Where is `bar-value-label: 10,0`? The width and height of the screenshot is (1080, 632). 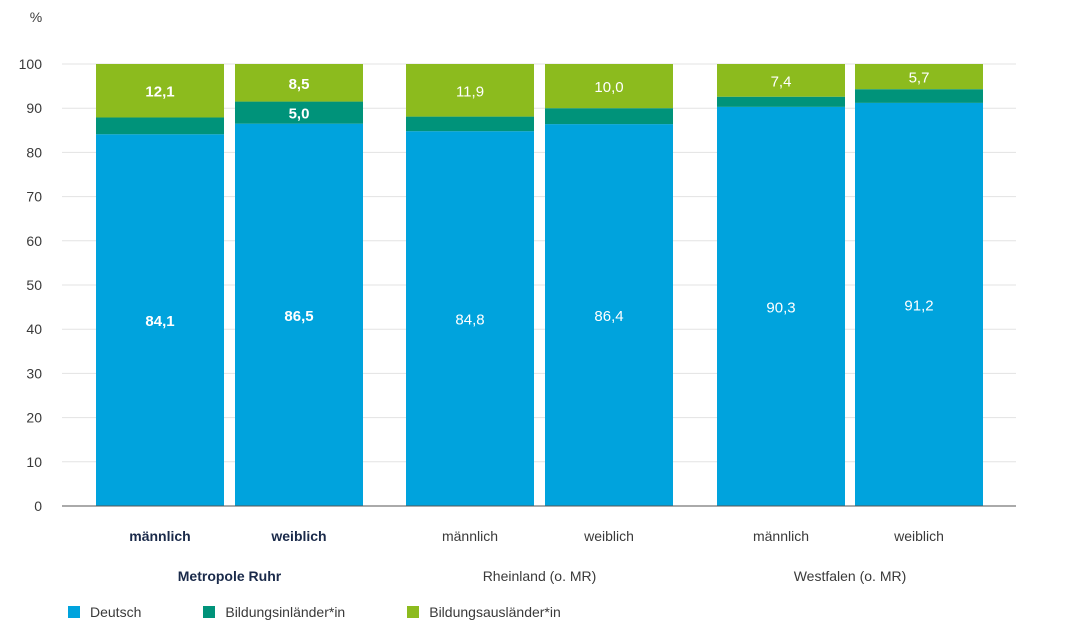 bar-value-label: 10,0 is located at coordinates (608, 87).